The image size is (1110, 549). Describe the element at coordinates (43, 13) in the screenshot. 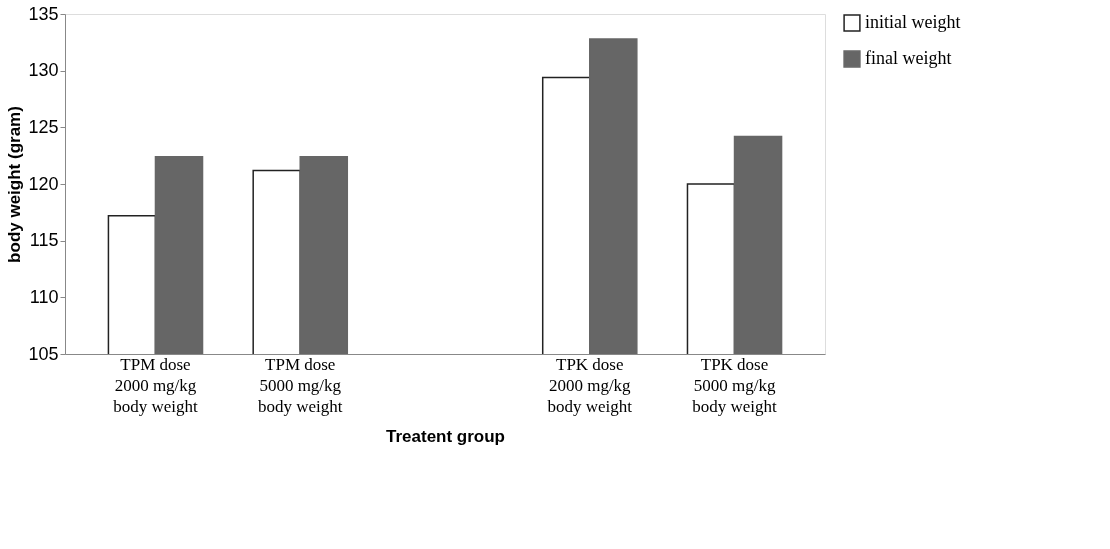

I see `y-tick-label: 135` at that location.